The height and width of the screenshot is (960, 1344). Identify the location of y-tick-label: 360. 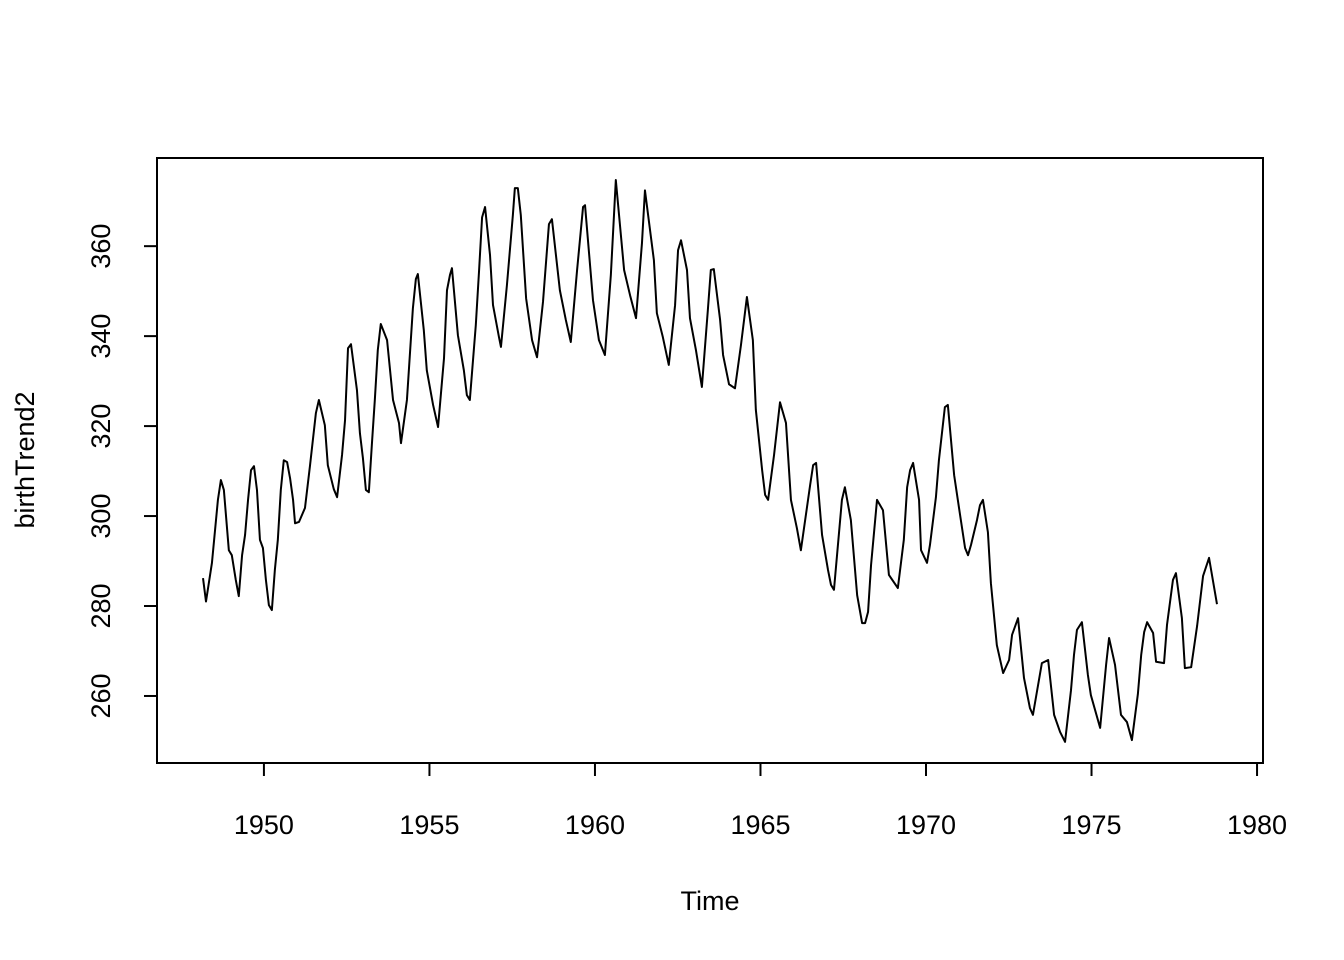
(101, 246).